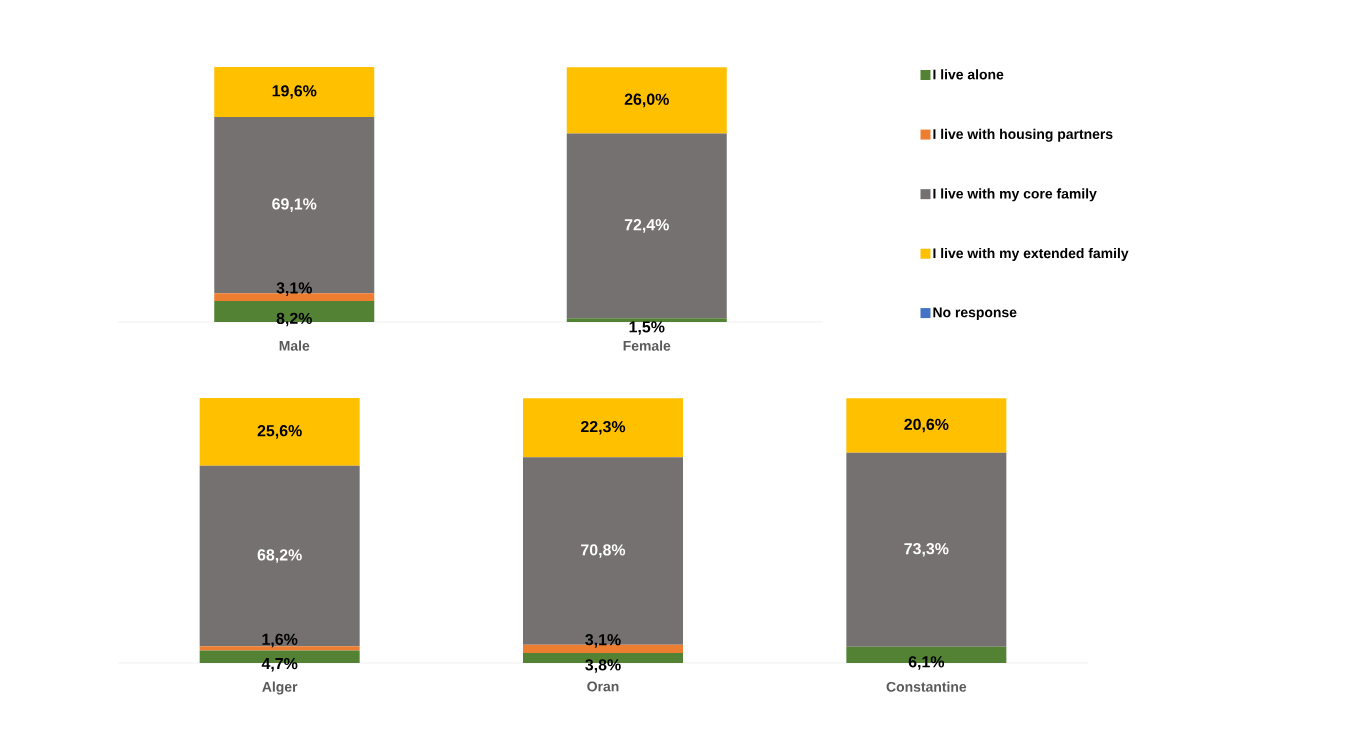 Image resolution: width=1351 pixels, height=730 pixels. I want to click on x-tick-label: Constantine, so click(926, 686).